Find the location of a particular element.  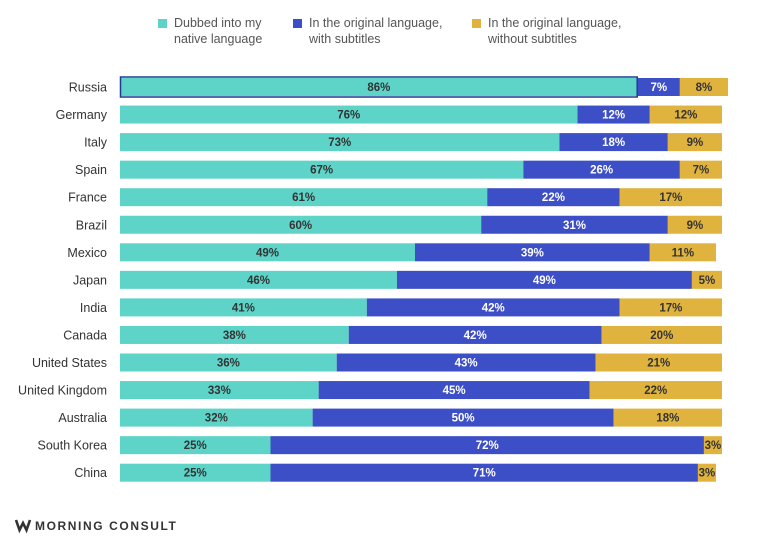

value-label-germany-series-2: 12% is located at coordinates (613, 116).